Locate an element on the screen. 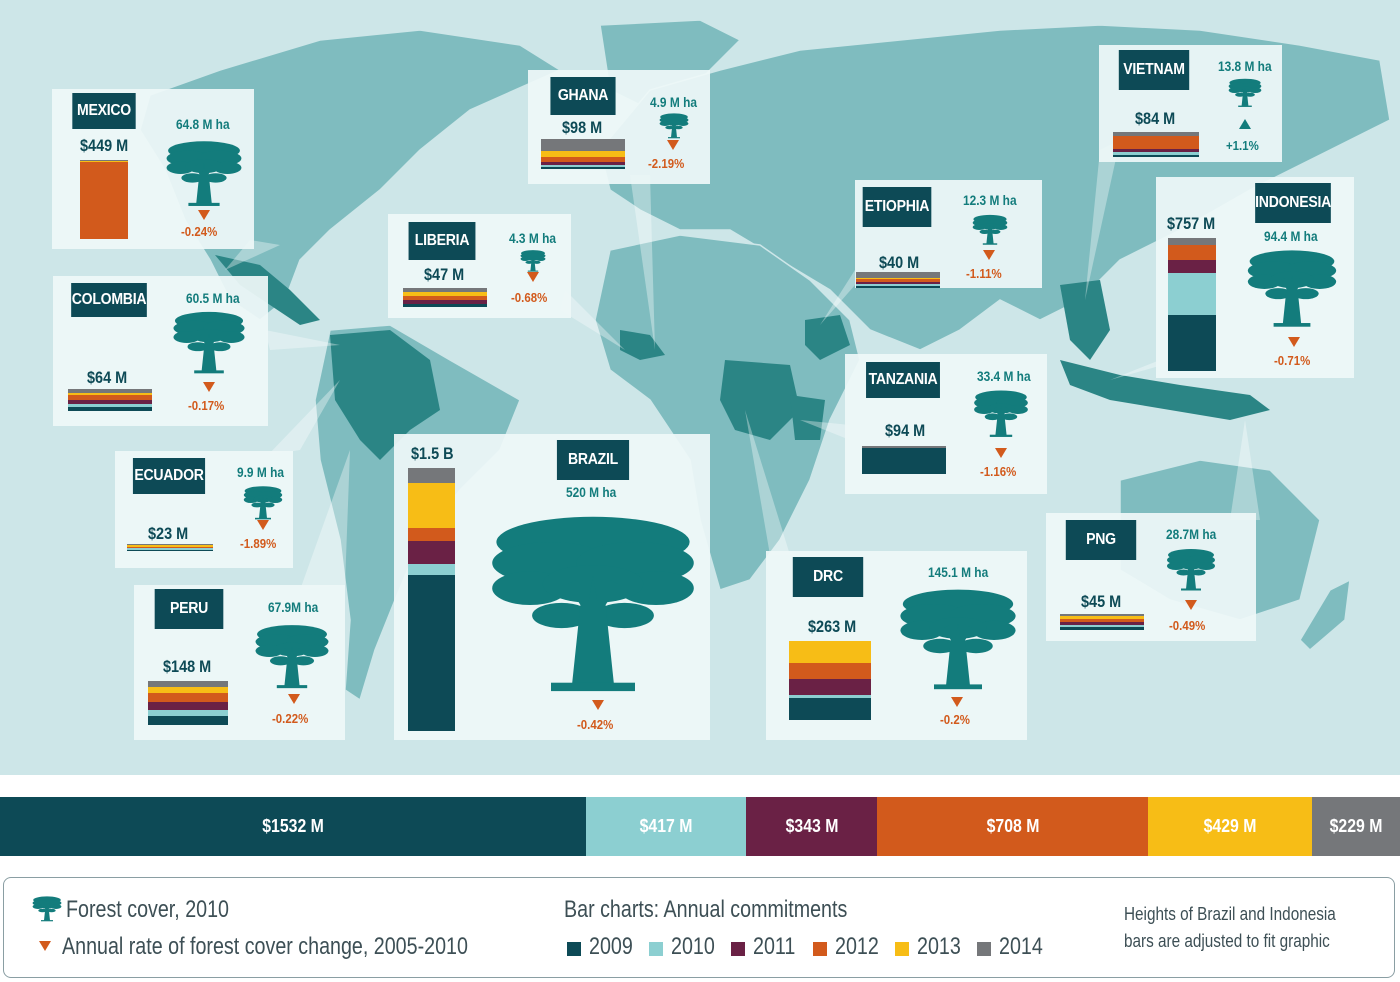 This screenshot has height=982, width=1400. west-africa-region is located at coordinates (642, 345).